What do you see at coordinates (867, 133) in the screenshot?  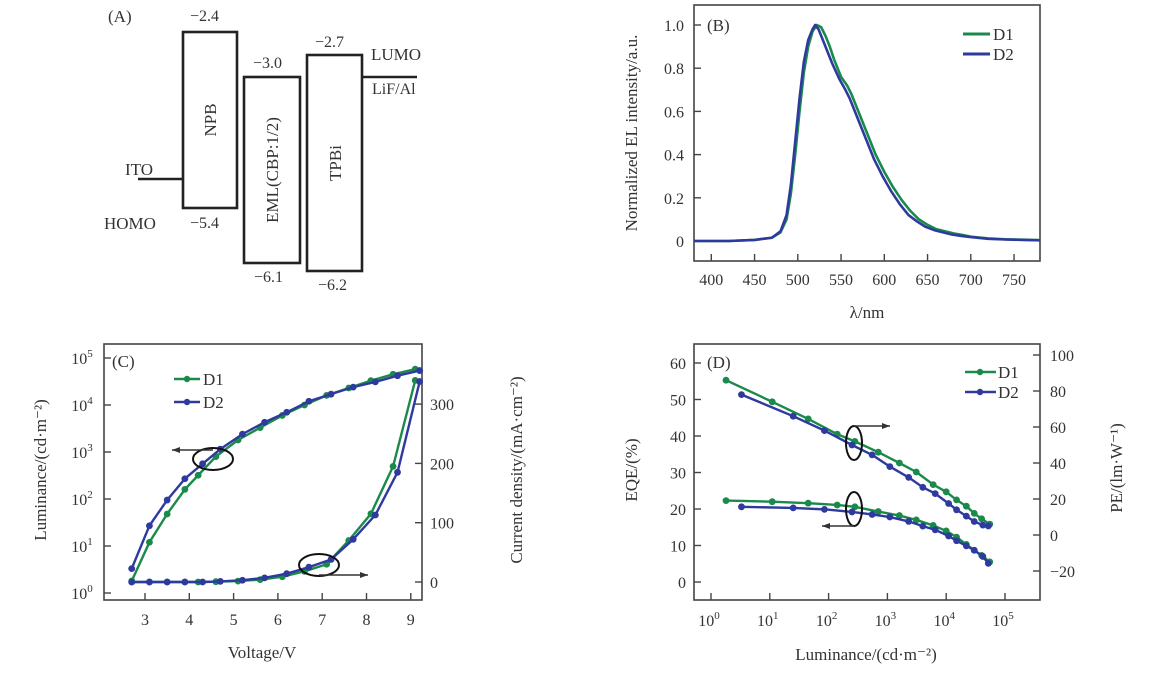 I see `panel-b-series` at bounding box center [867, 133].